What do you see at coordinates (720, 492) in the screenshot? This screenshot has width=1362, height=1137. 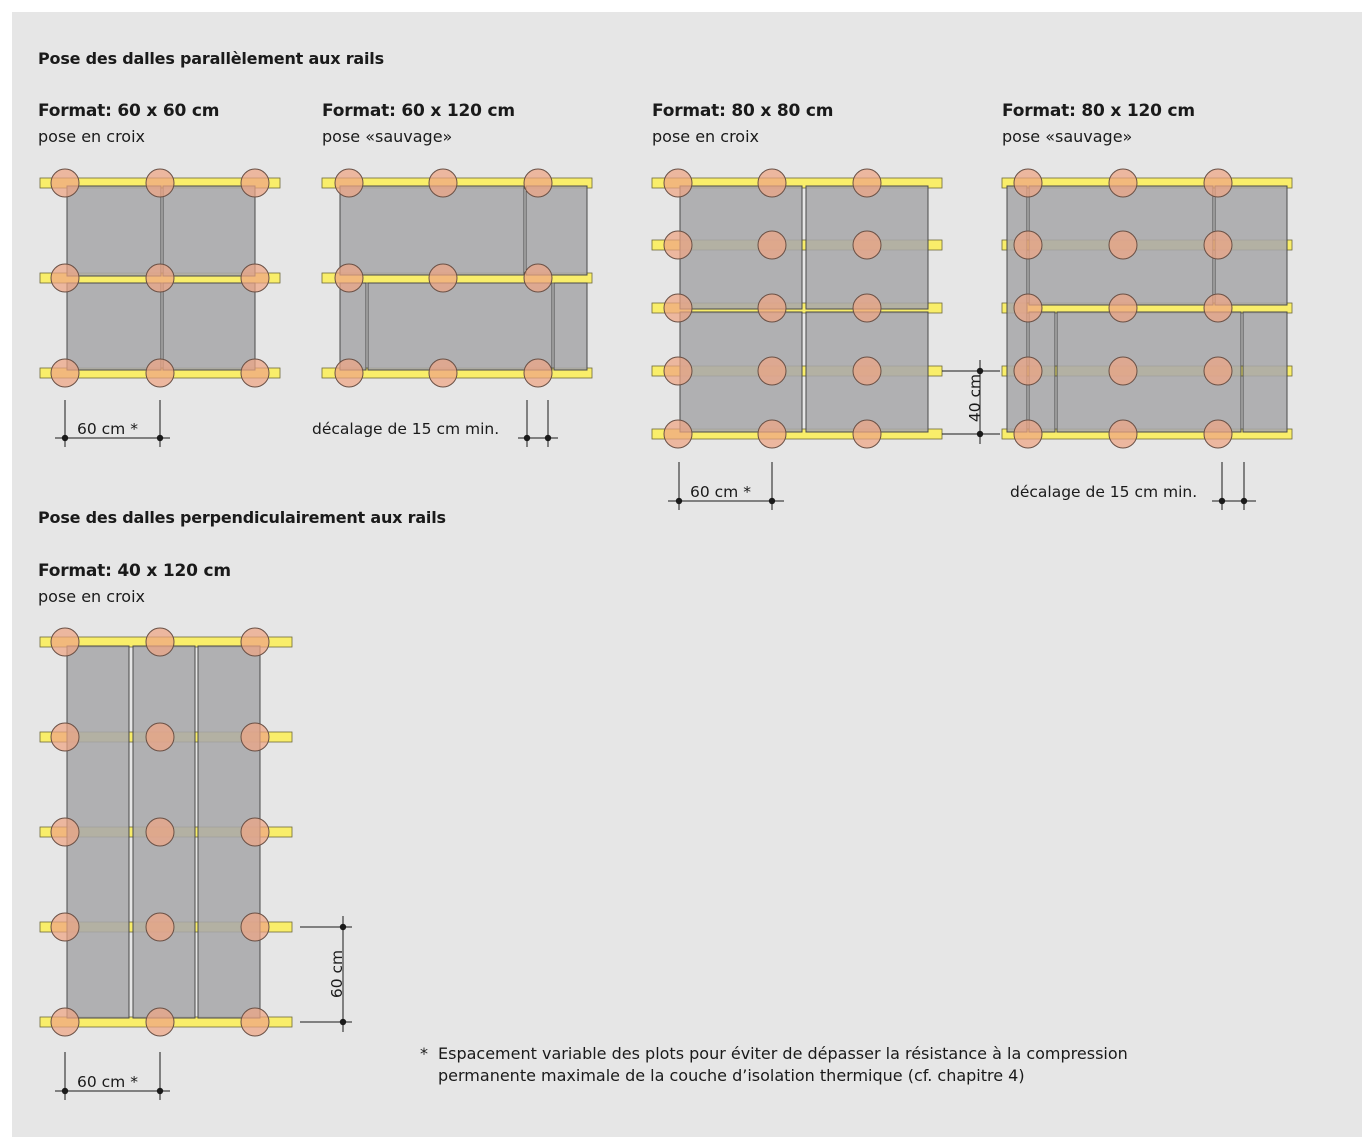 I see `dimension-label-80x80: 60 cm *` at bounding box center [720, 492].